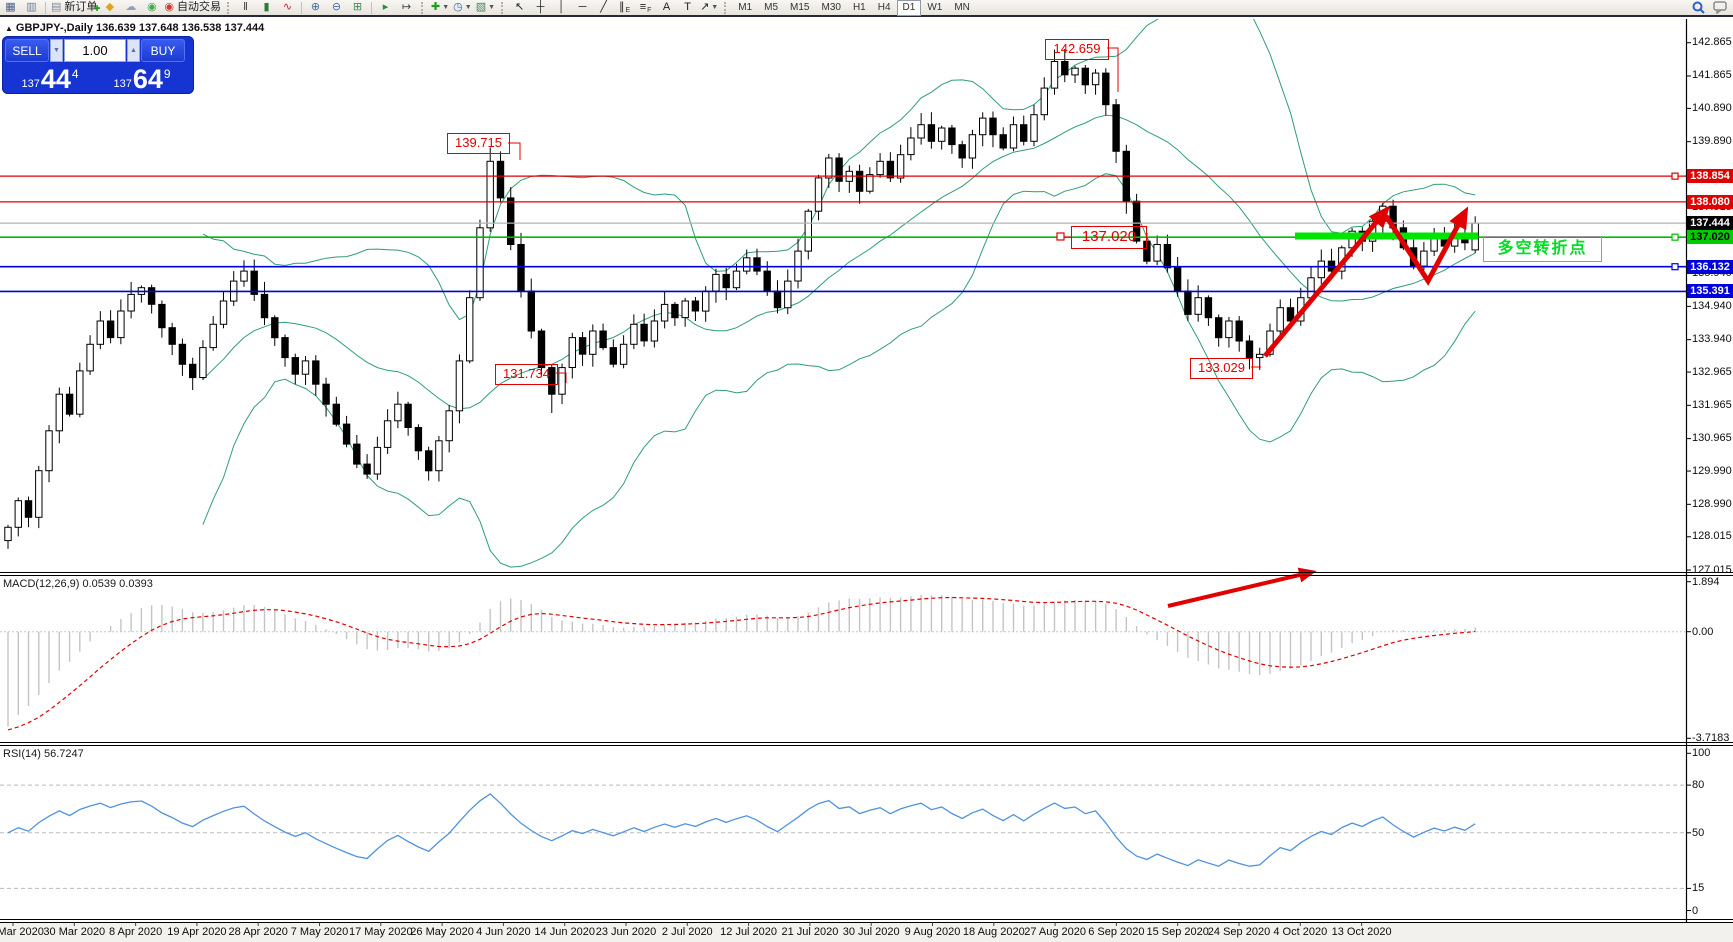  Describe the element at coordinates (131, 7) in the screenshot. I see `cloud-icon: ☁` at that location.